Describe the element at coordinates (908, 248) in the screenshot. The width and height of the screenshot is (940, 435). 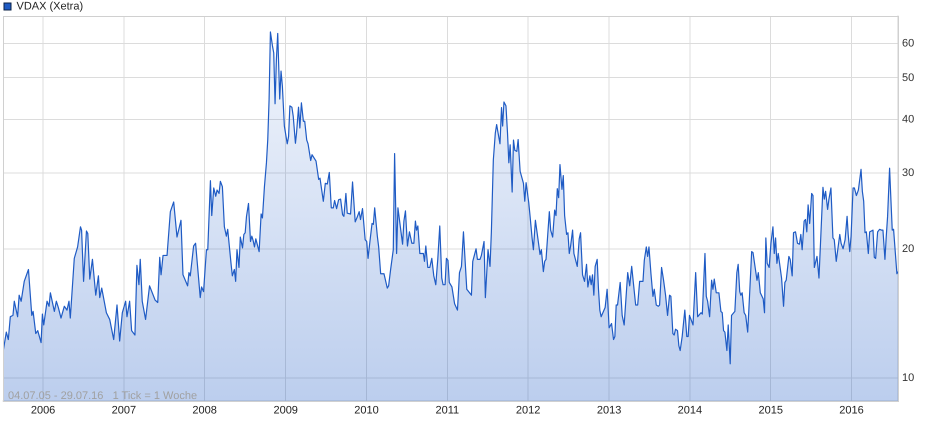
I see `y-tick-label: 20` at that location.